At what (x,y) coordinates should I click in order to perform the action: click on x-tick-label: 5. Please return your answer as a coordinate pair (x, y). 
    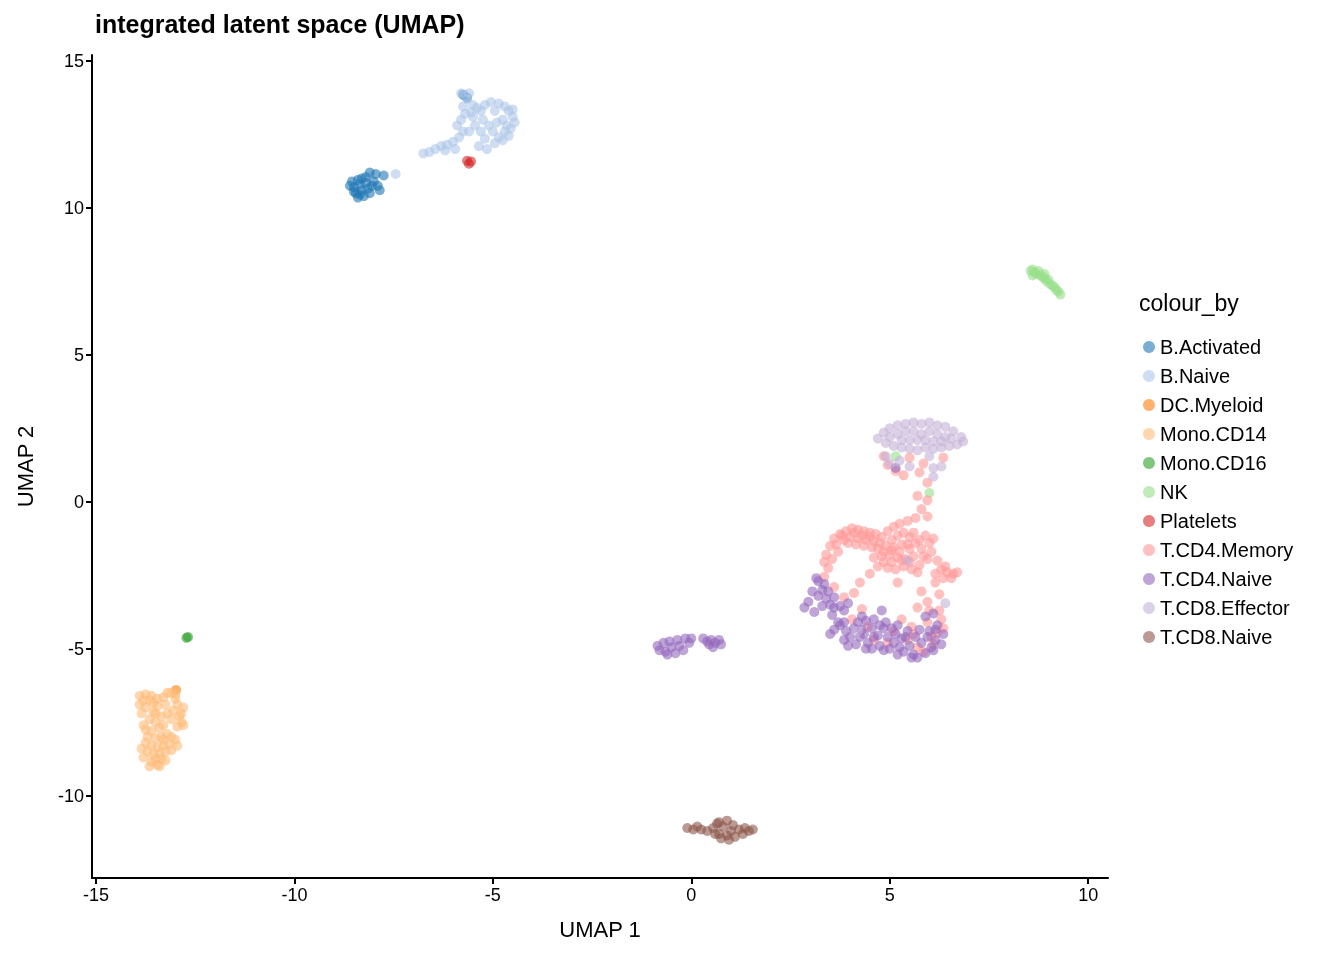
    Looking at the image, I should click on (889, 895).